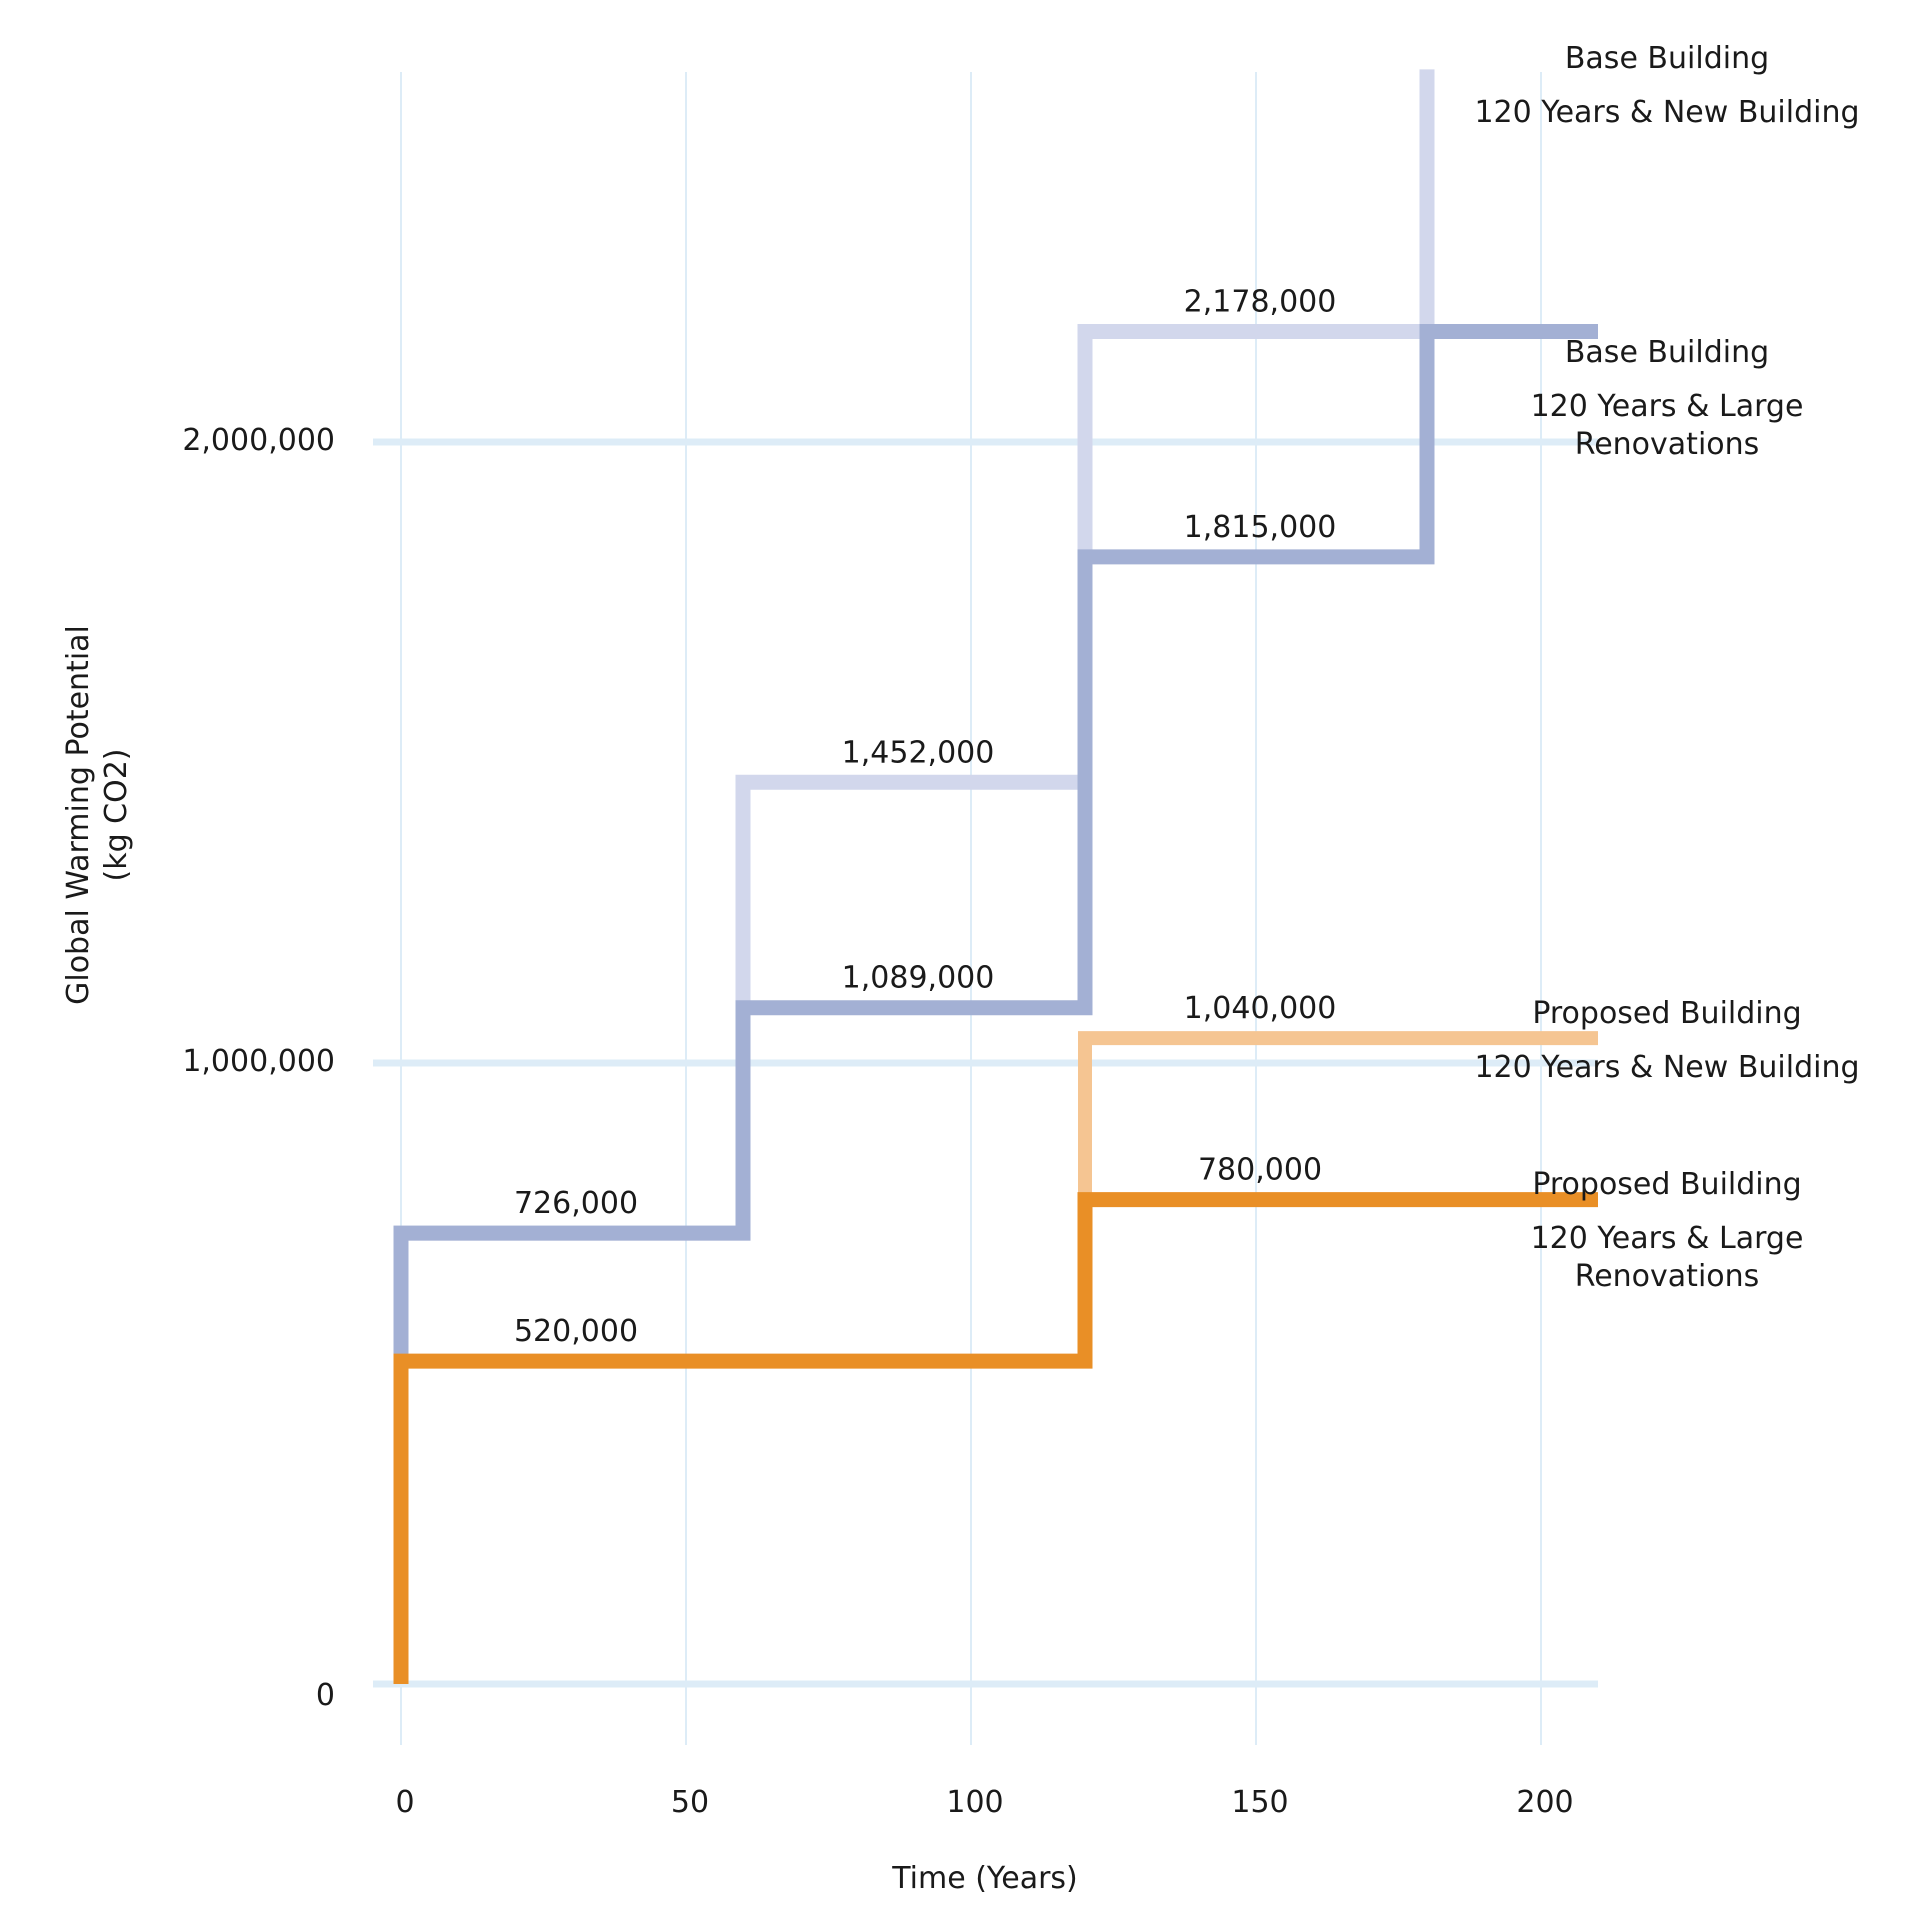  What do you see at coordinates (690, 1802) in the screenshot?
I see `x-tick-label: 50` at bounding box center [690, 1802].